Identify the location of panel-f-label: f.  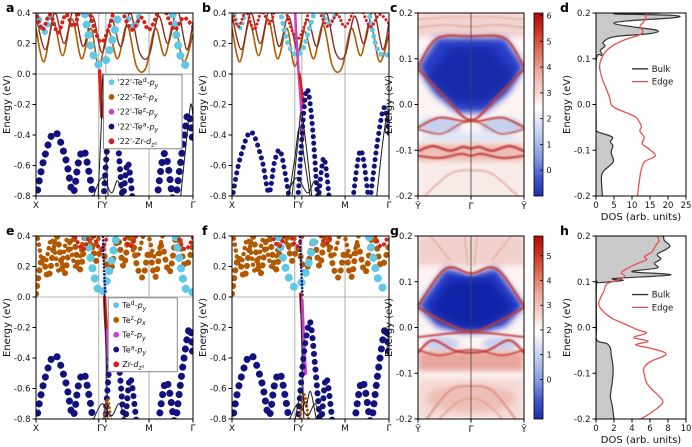
(205, 230).